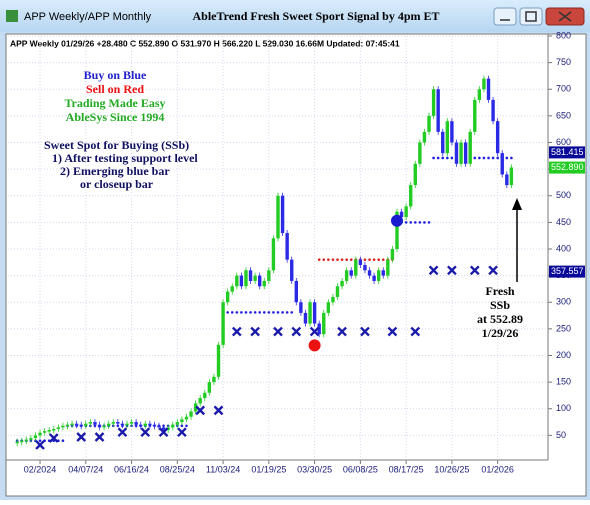 Image resolution: width=590 pixels, height=505 pixels. What do you see at coordinates (567, 271) in the screenshot?
I see `price-label: 357.557` at bounding box center [567, 271].